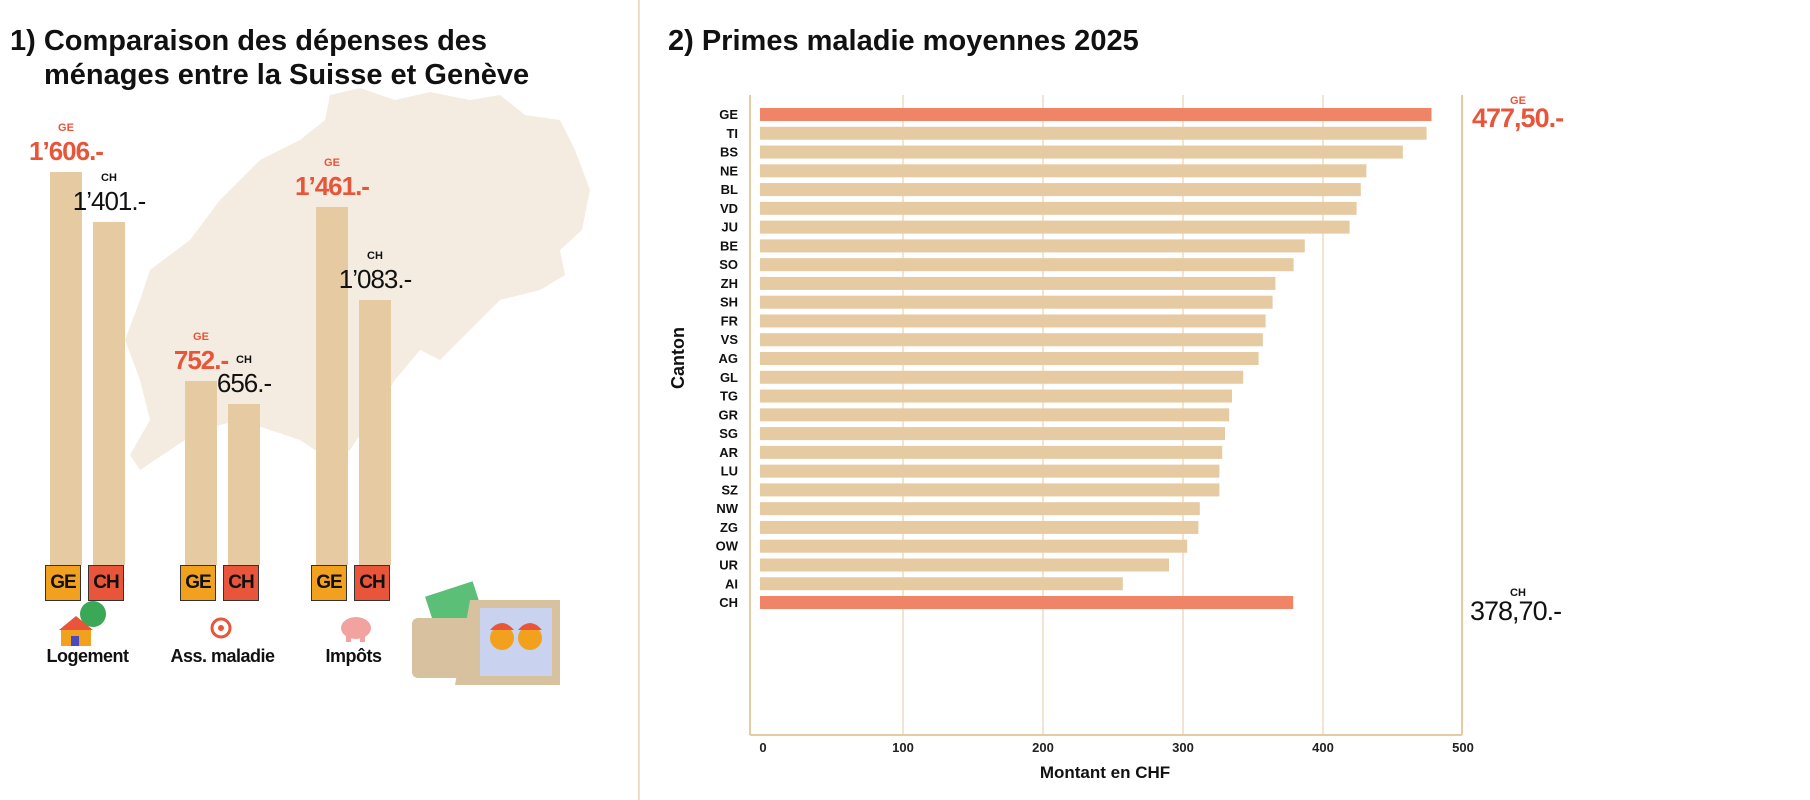 The width and height of the screenshot is (1810, 800). What do you see at coordinates (732, 133) in the screenshot?
I see `canton-label: TI` at bounding box center [732, 133].